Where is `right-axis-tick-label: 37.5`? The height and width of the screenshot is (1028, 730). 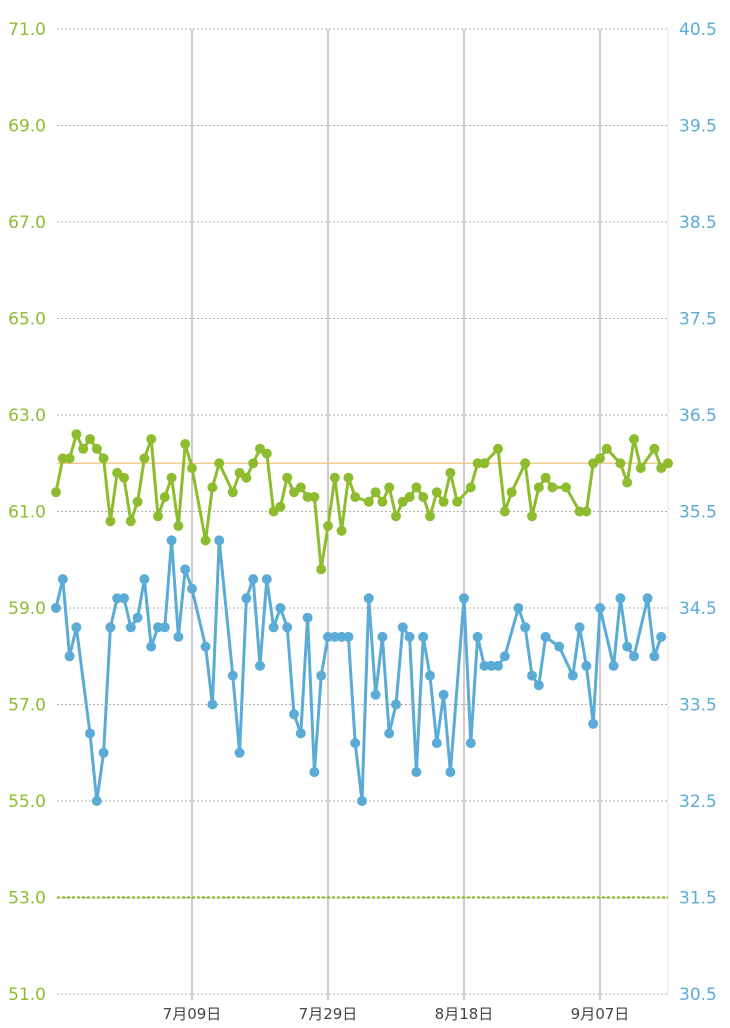
right-axis-tick-label: 37.5 is located at coordinates (698, 320).